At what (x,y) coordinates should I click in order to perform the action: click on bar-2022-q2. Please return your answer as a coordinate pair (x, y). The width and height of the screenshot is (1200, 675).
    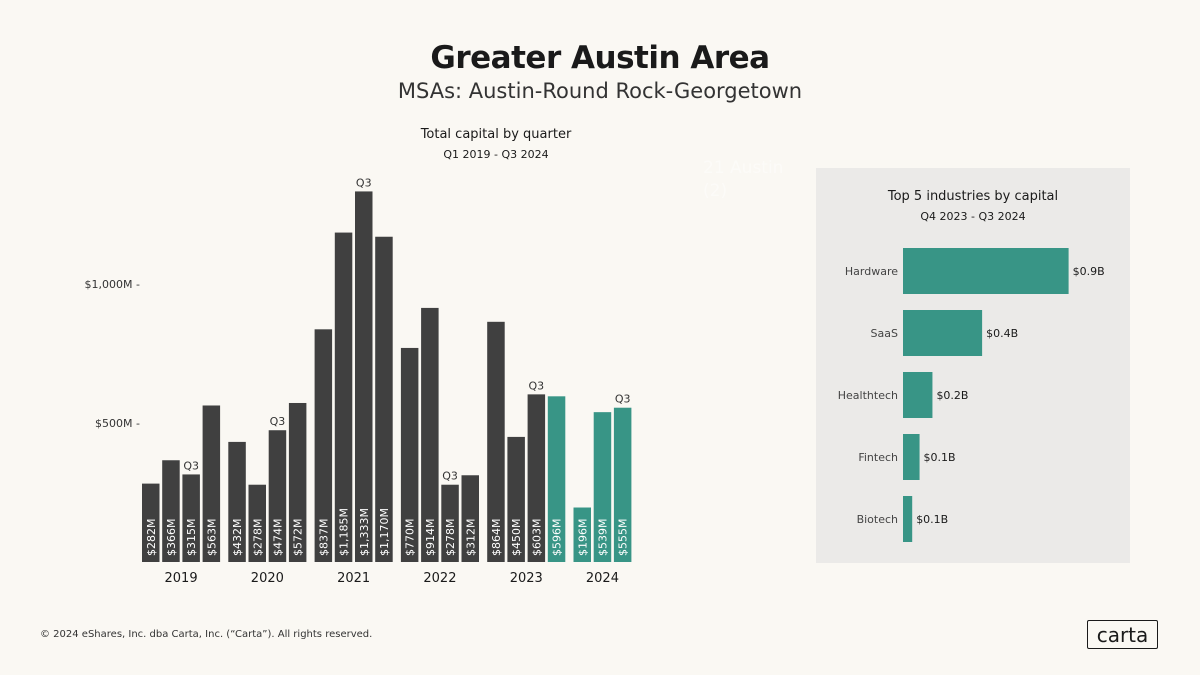
    Looking at the image, I should click on (430, 434).